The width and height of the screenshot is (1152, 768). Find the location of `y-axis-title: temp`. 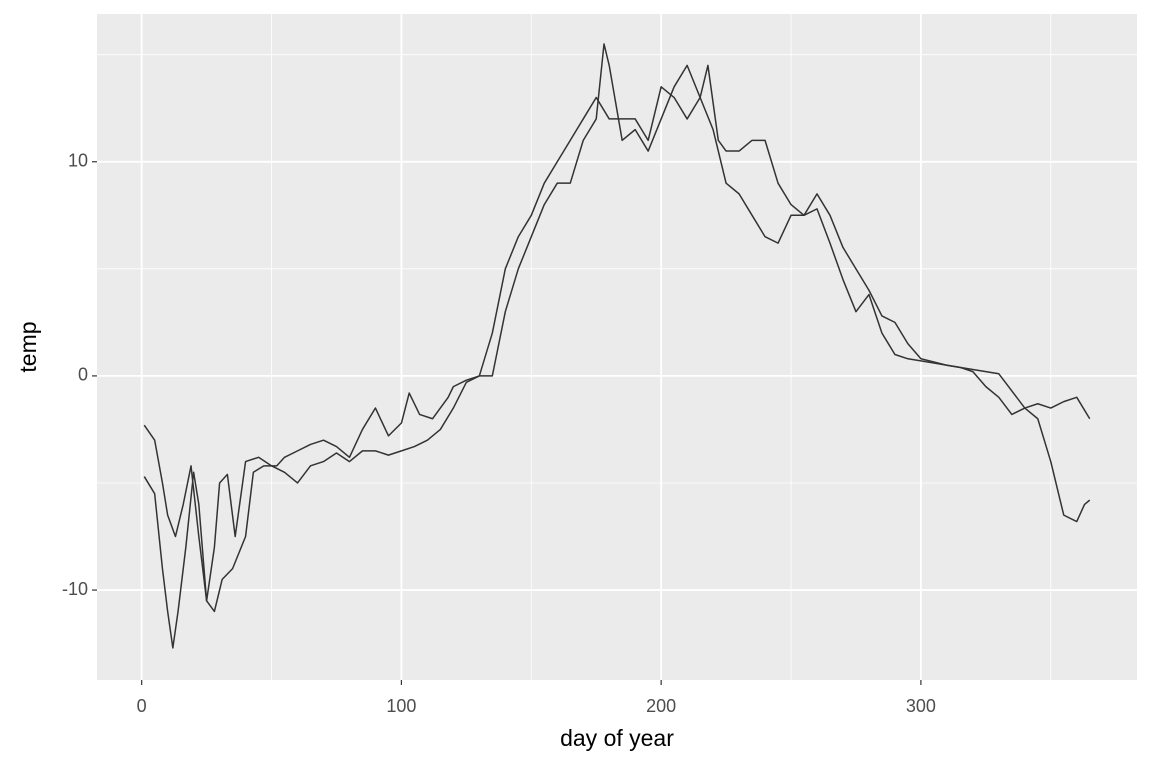

y-axis-title: temp is located at coordinates (28, 346).